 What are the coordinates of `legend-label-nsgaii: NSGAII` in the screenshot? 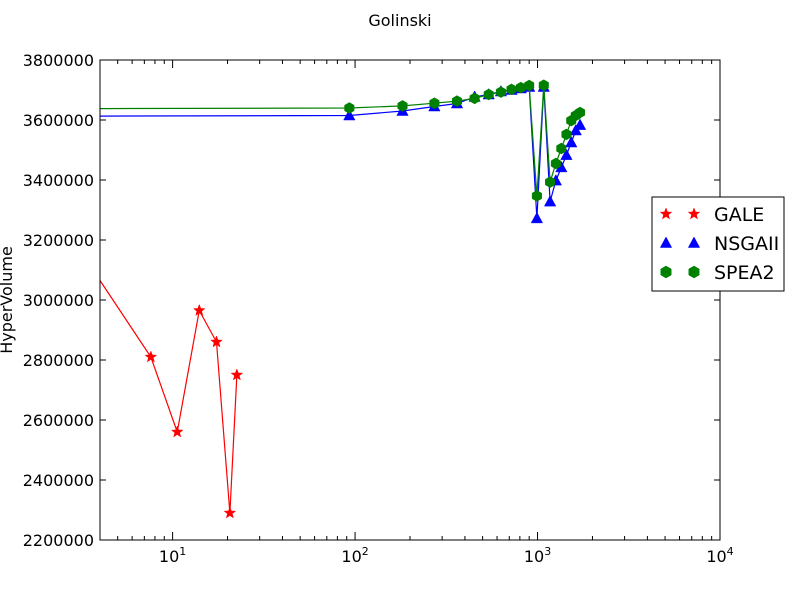 It's located at (746, 244).